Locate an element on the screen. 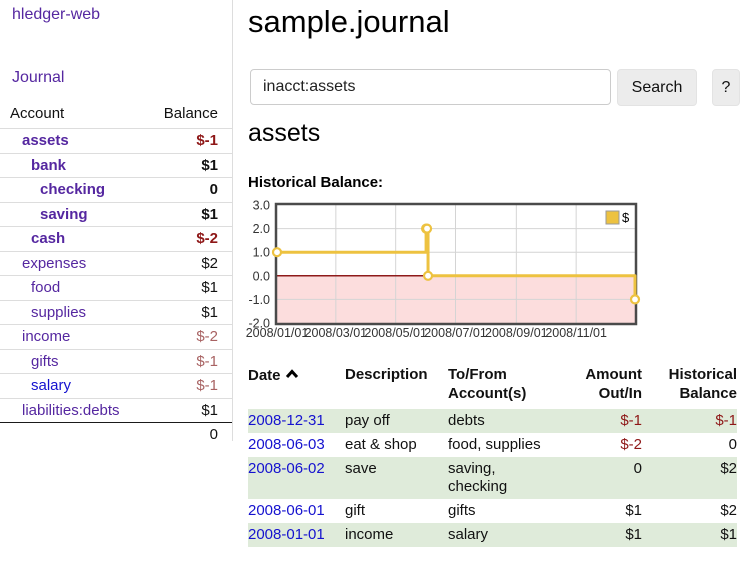  register-col-date: Date is located at coordinates (296, 385).